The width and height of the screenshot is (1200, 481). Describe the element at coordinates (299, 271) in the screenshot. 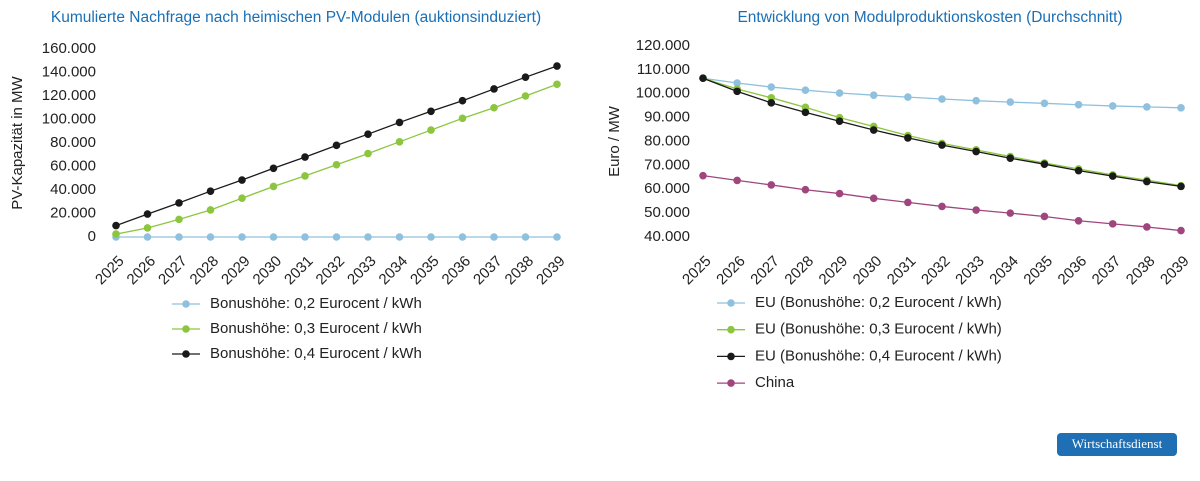

I see `x-tick-label: 2031` at that location.